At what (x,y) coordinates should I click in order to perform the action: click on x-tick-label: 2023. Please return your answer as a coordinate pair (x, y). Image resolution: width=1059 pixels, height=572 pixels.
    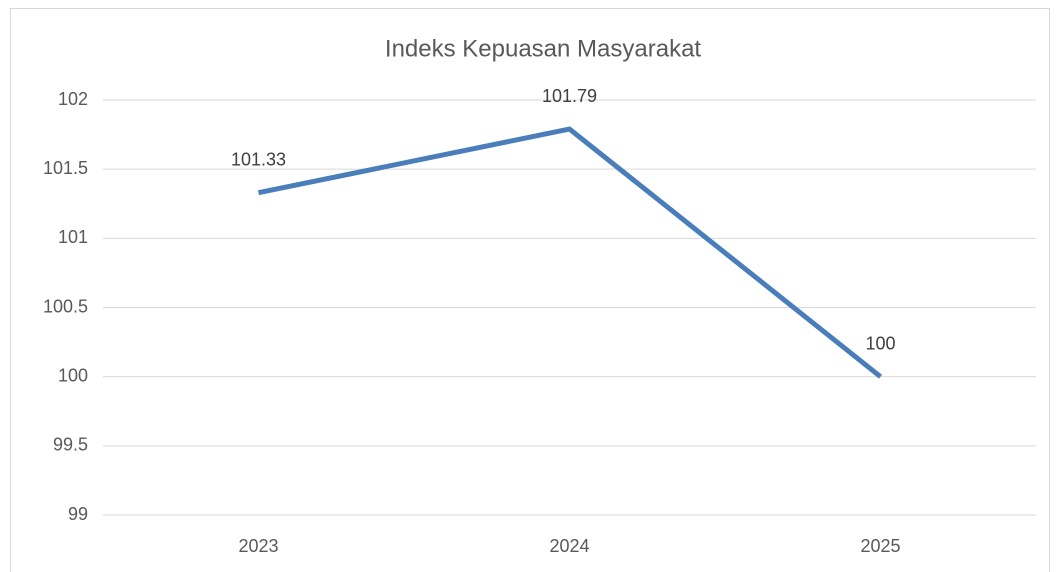
    Looking at the image, I should click on (258, 546).